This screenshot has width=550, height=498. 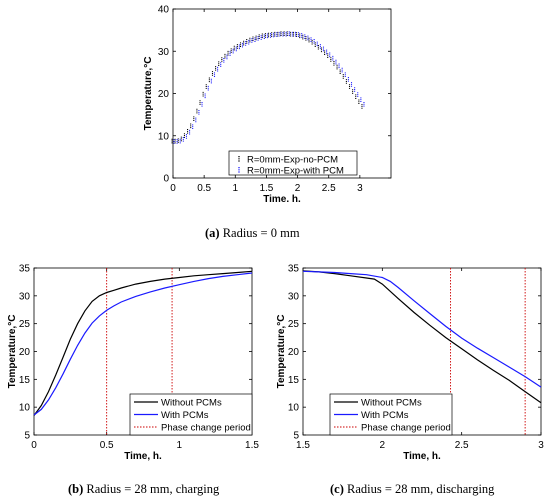 I want to click on legend-box, so click(x=293, y=163).